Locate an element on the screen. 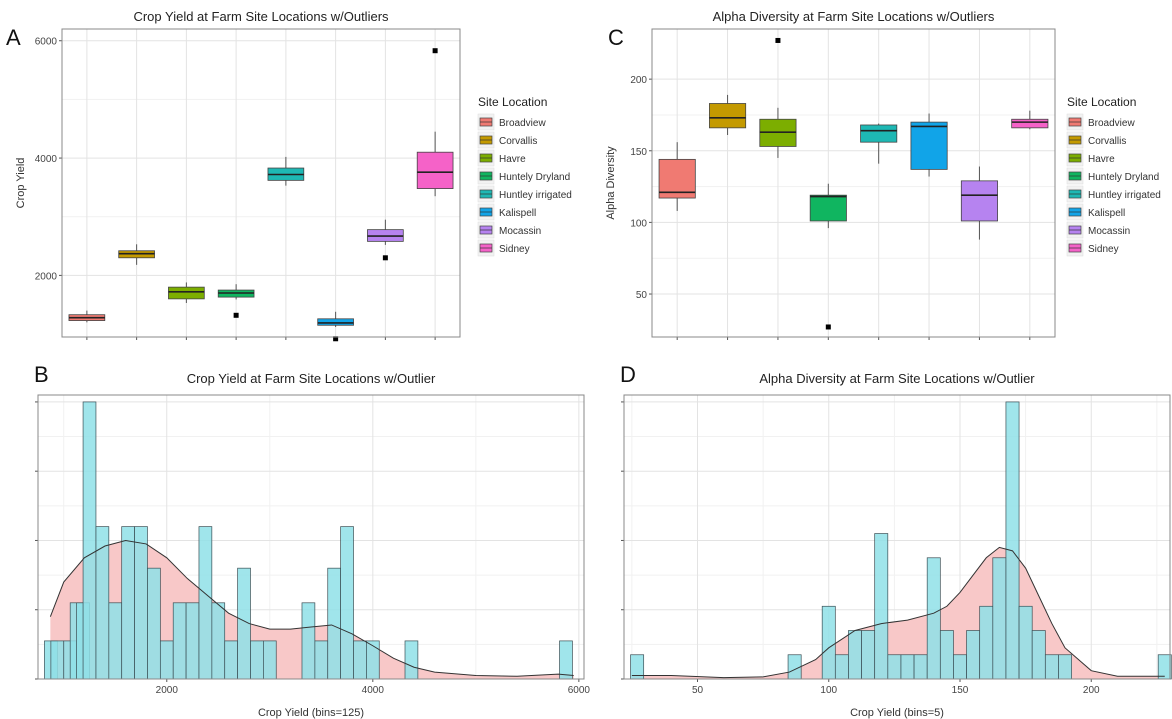 The height and width of the screenshot is (719, 1172). y-axis-label: Crop Yield is located at coordinates (21, 183).